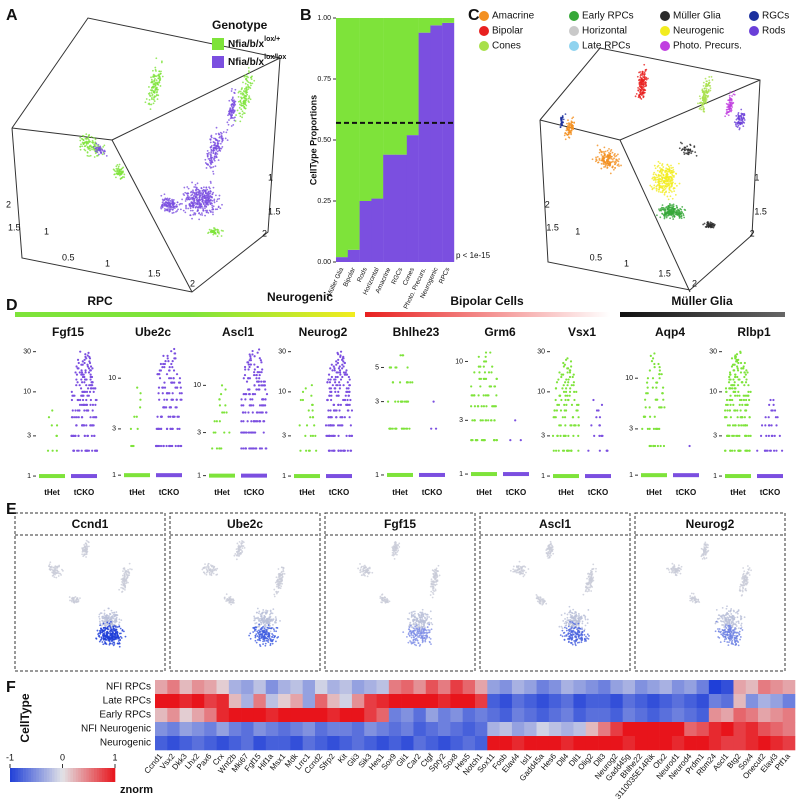 This screenshot has height=803, width=800. I want to click on y-tick-label: 10, so click(713, 392).